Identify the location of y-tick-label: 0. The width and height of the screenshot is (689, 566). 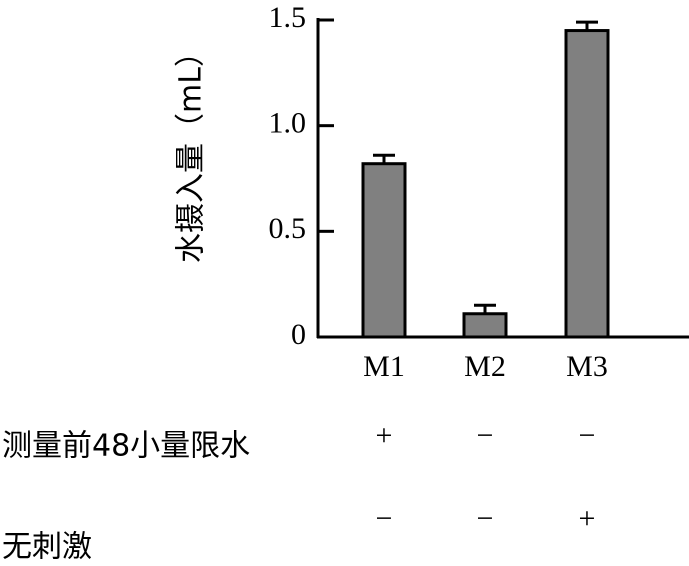
(298, 334).